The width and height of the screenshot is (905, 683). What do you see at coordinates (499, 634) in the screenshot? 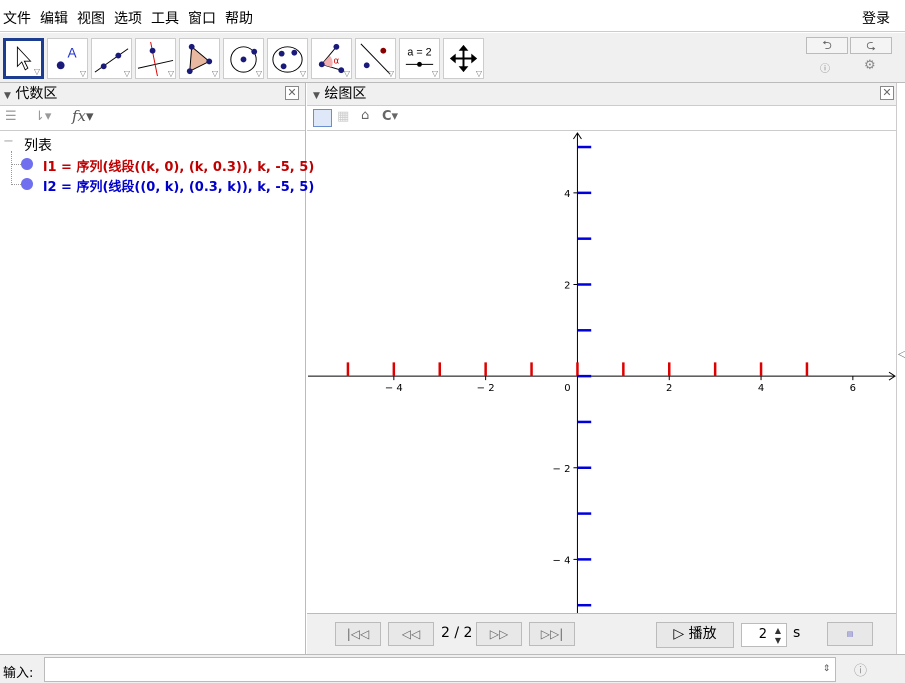
I see `next-step-button: ▷▷` at bounding box center [499, 634].